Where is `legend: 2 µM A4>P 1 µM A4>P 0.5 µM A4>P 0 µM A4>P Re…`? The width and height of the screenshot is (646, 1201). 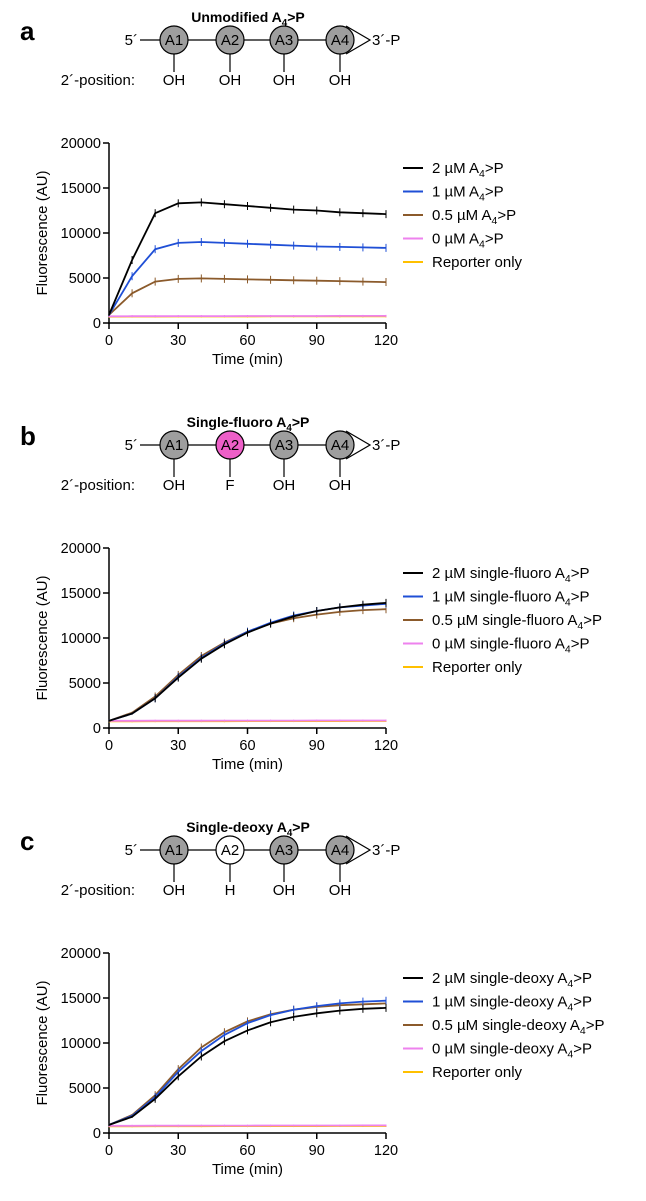
legend: 2 µM A4>P 1 µM A4>P 0.5 µM A4>P 0 µM A4>P Re… is located at coordinates (463, 215).